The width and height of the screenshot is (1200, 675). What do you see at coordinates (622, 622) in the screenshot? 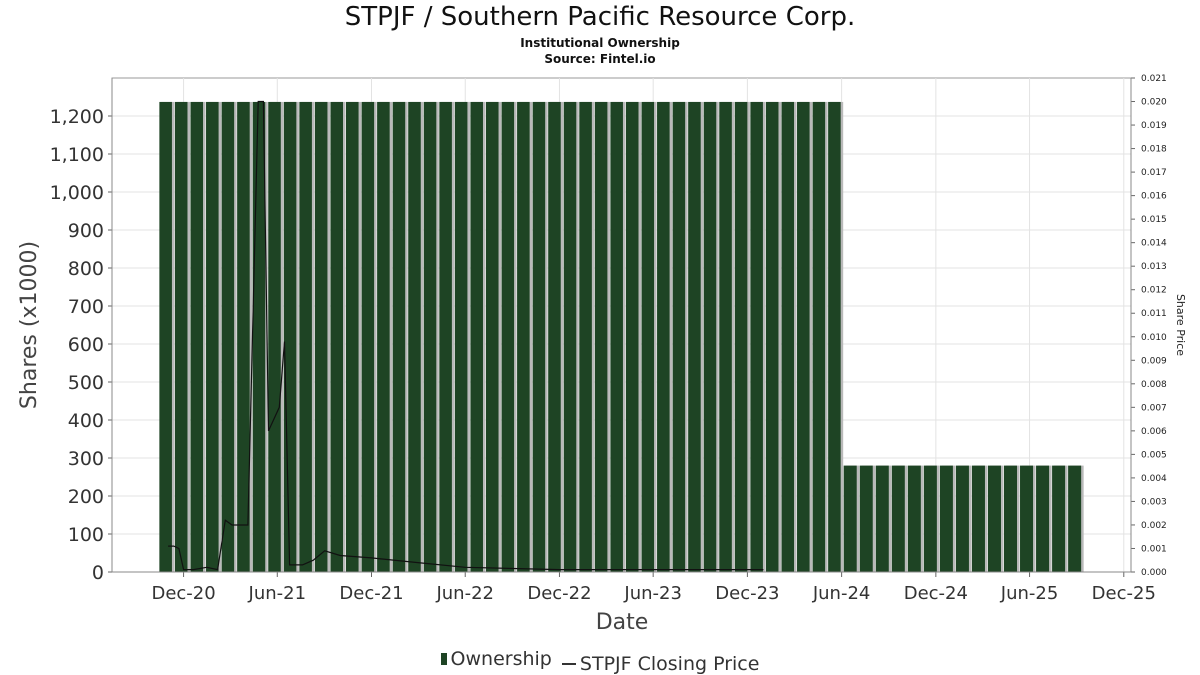
I see `x-axis-label: Date` at bounding box center [622, 622].